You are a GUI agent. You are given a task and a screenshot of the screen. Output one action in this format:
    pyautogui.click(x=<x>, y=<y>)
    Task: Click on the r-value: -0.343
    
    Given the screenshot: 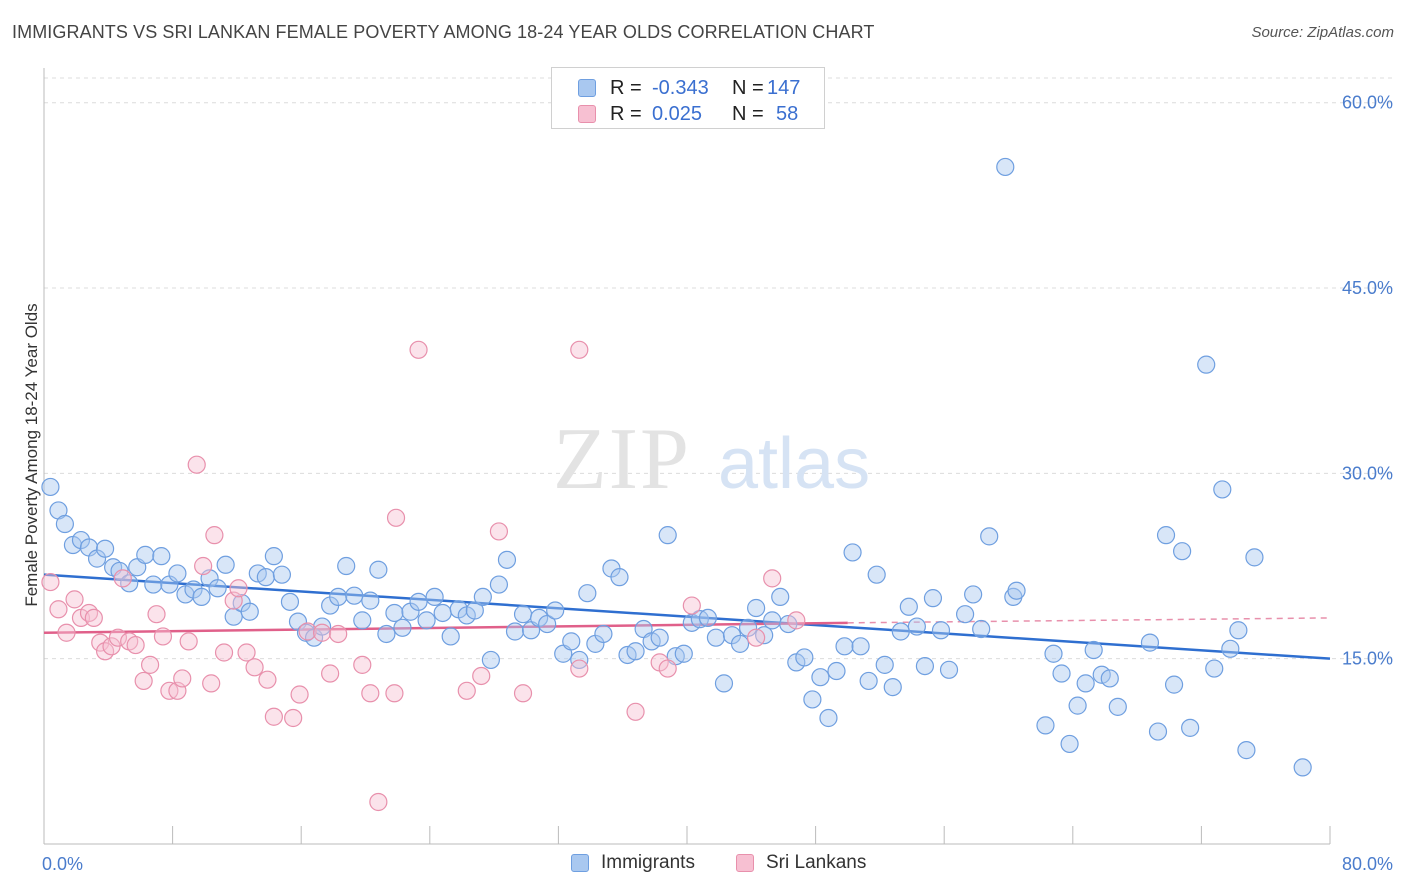 What is the action you would take?
    pyautogui.click(x=680, y=88)
    